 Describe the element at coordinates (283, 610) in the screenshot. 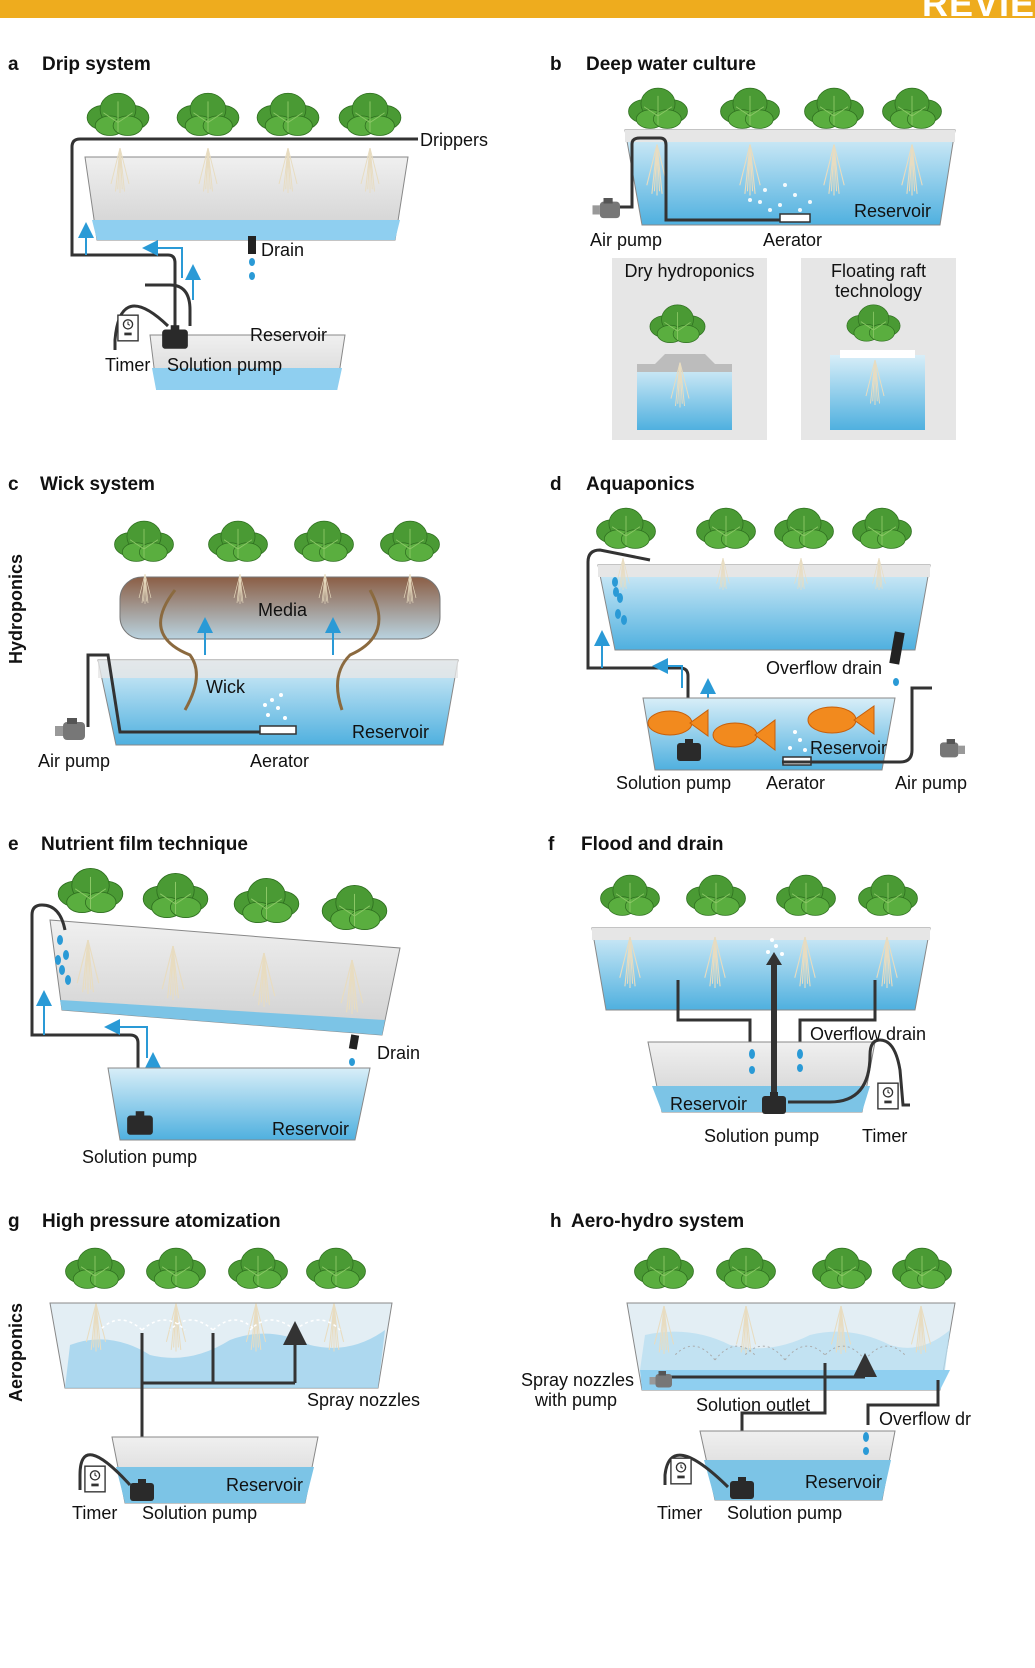

I see `label-media: Media` at that location.